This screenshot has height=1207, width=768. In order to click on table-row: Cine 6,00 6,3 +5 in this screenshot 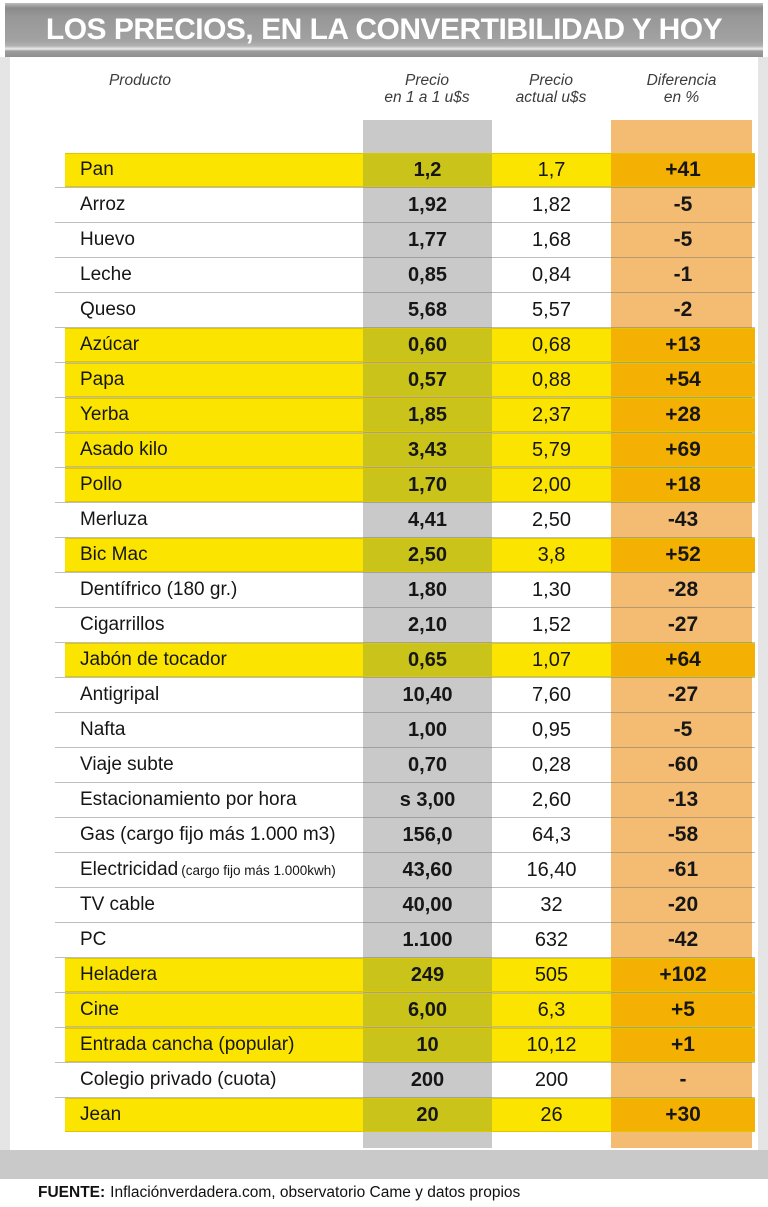, I will do `click(405, 1009)`.